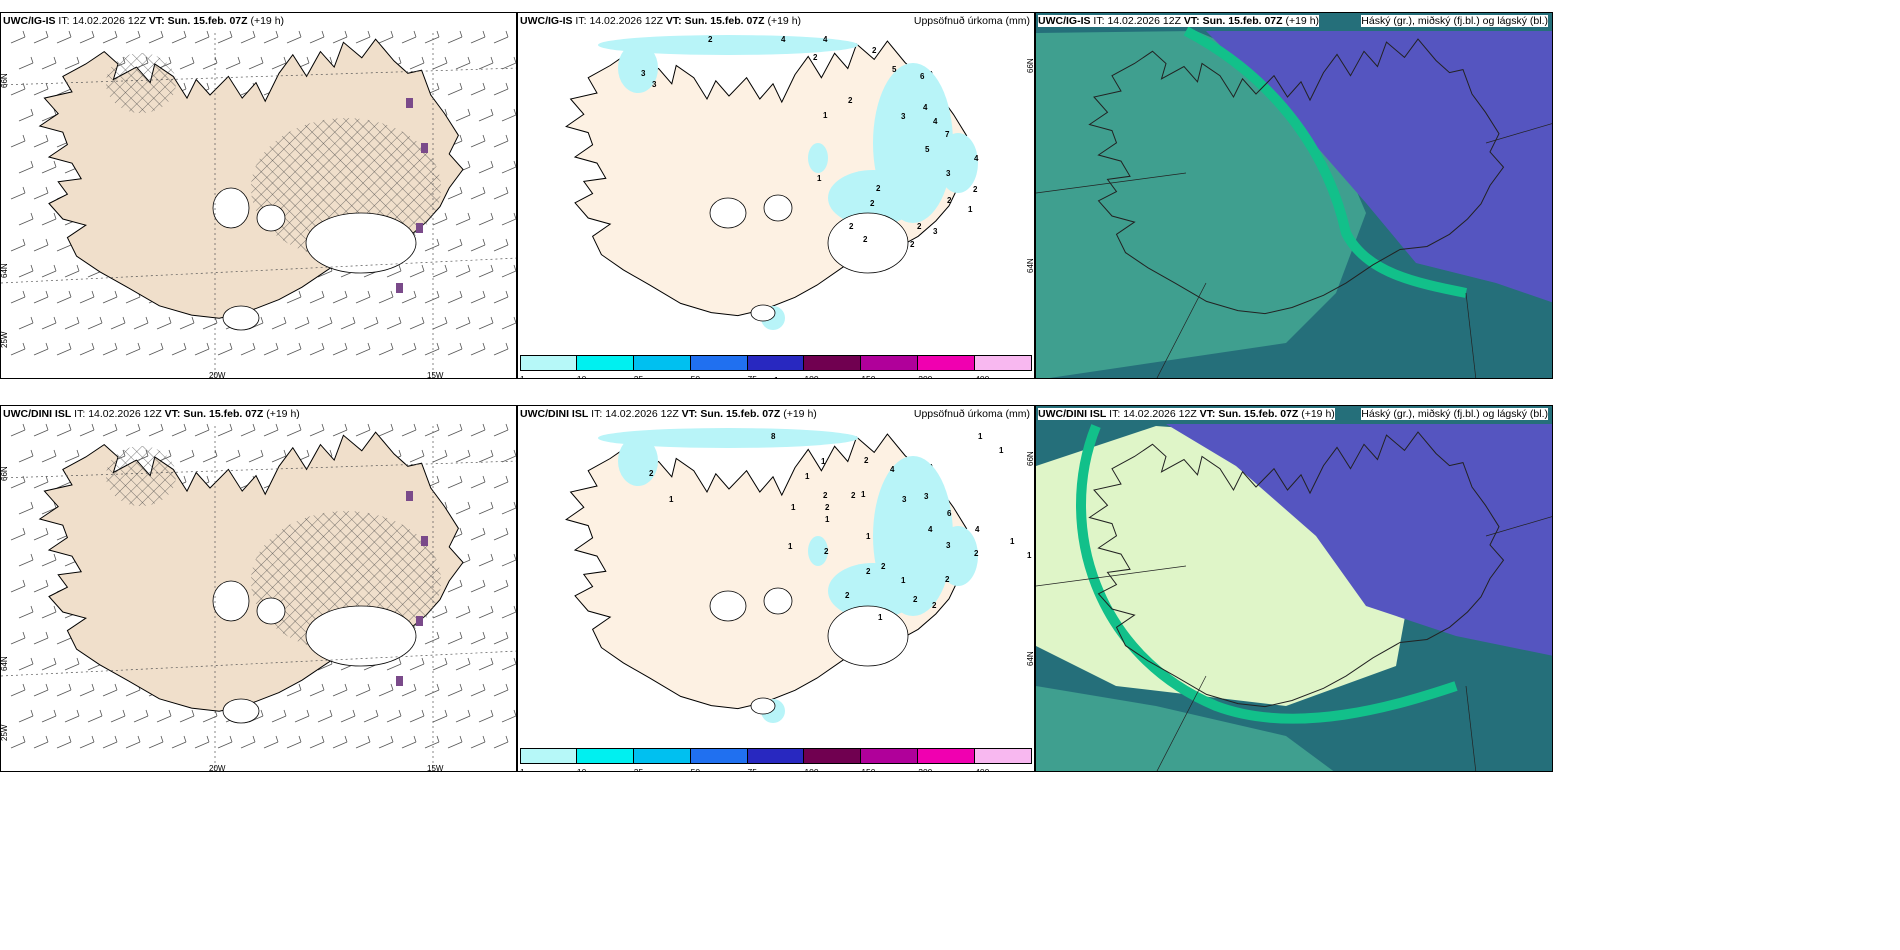 The image size is (1900, 950). What do you see at coordinates (258, 204) in the screenshot?
I see `wind-map-svg: 20W 15W 66N 64N 25W` at bounding box center [258, 204].